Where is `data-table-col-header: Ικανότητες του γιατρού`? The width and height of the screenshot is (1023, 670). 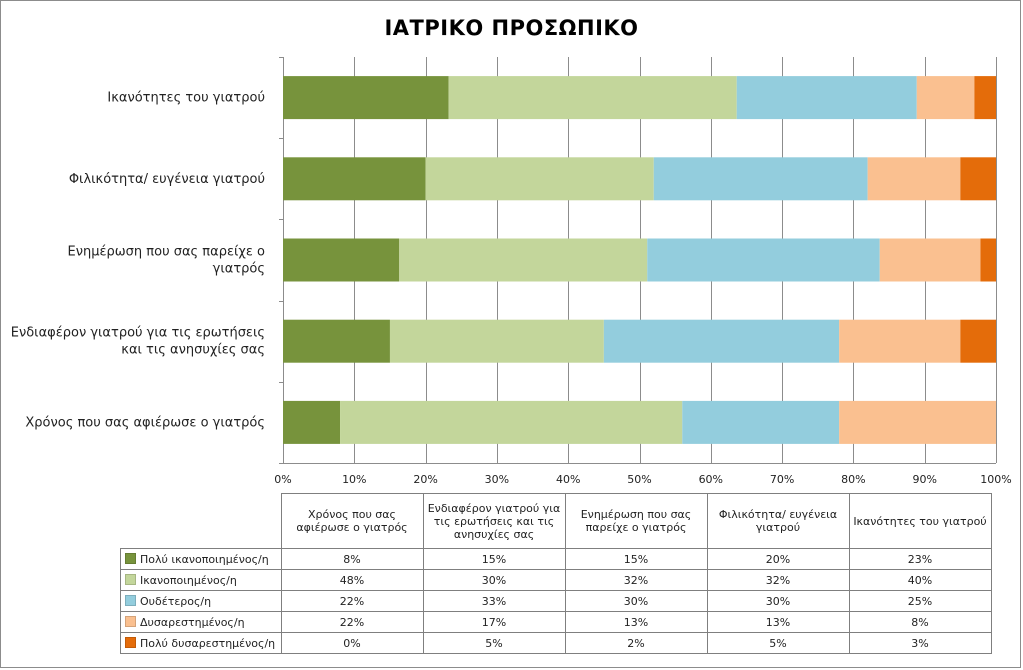 data-table-col-header: Ικανότητες του γιατρού is located at coordinates (920, 521).